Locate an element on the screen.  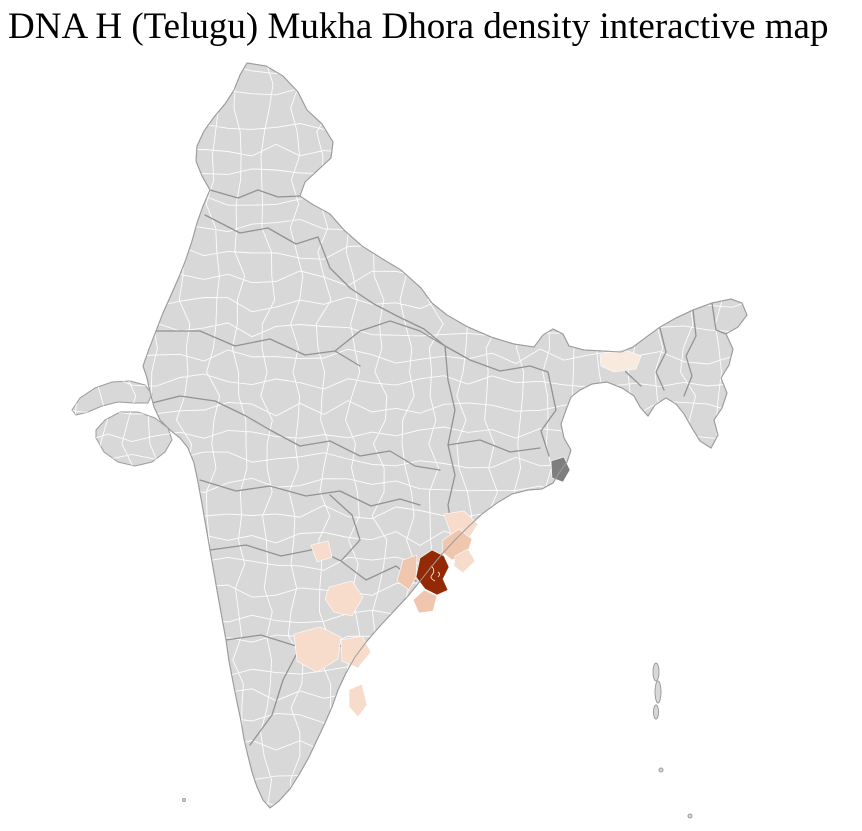
density-region-high is located at coordinates (432, 572).